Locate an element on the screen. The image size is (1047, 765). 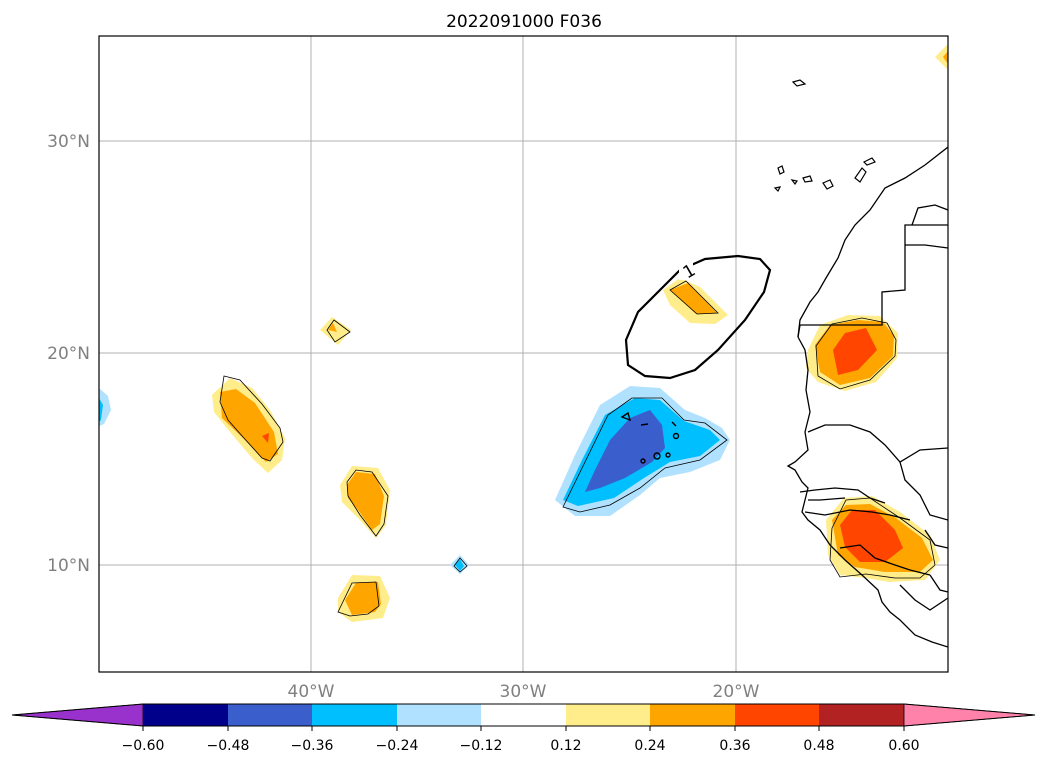
border-gambia-south is located at coordinates (827, 499).